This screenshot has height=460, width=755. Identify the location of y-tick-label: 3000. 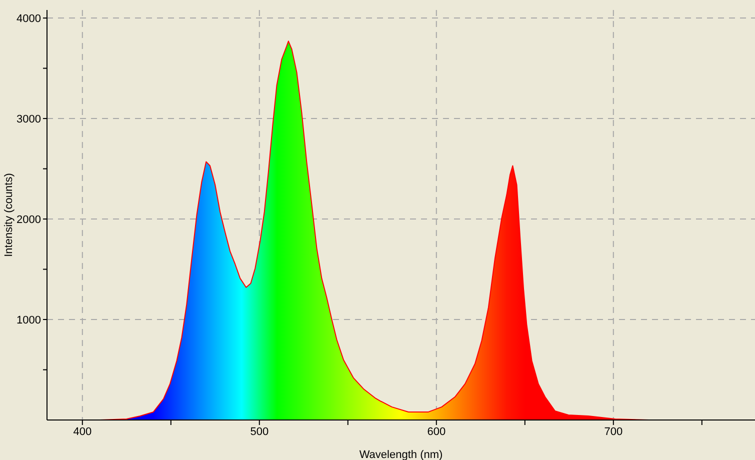
(28, 119).